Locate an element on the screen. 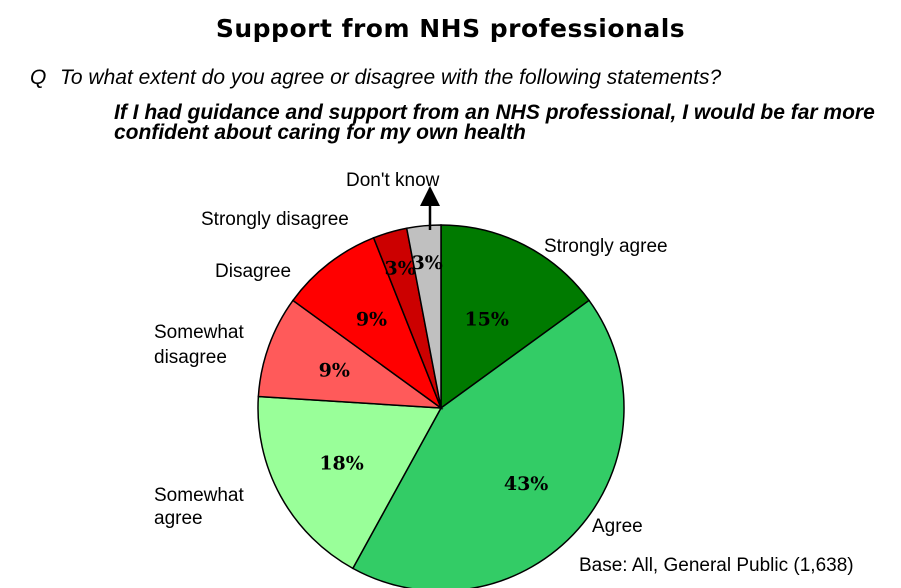 This screenshot has height=588, width=901. pie-slice-strongly-agree is located at coordinates (515, 317).